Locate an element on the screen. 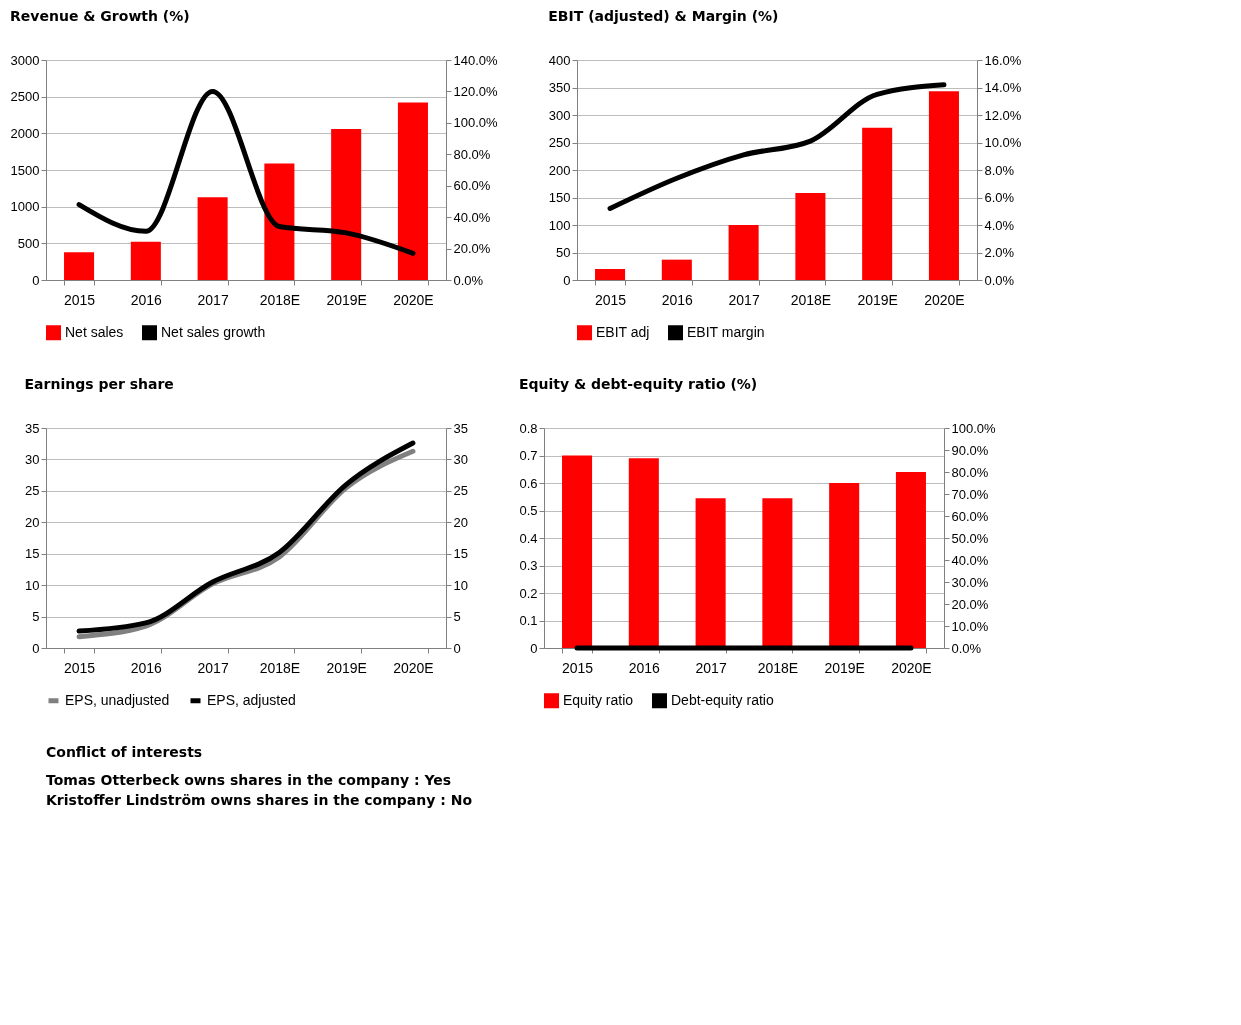 The image size is (1241, 1025). y-tick-label: 400 is located at coordinates (559, 60).